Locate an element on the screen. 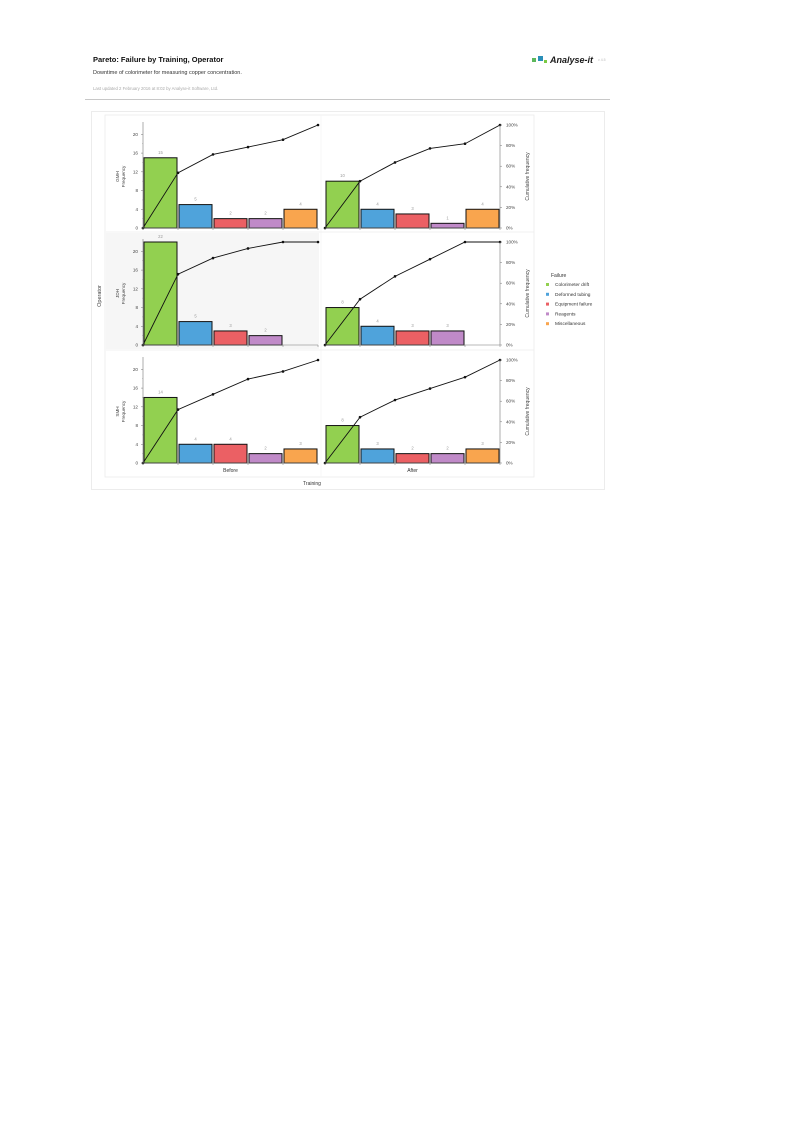 This screenshot has height=1132, width=800. bar-value-label: 10 is located at coordinates (342, 175).